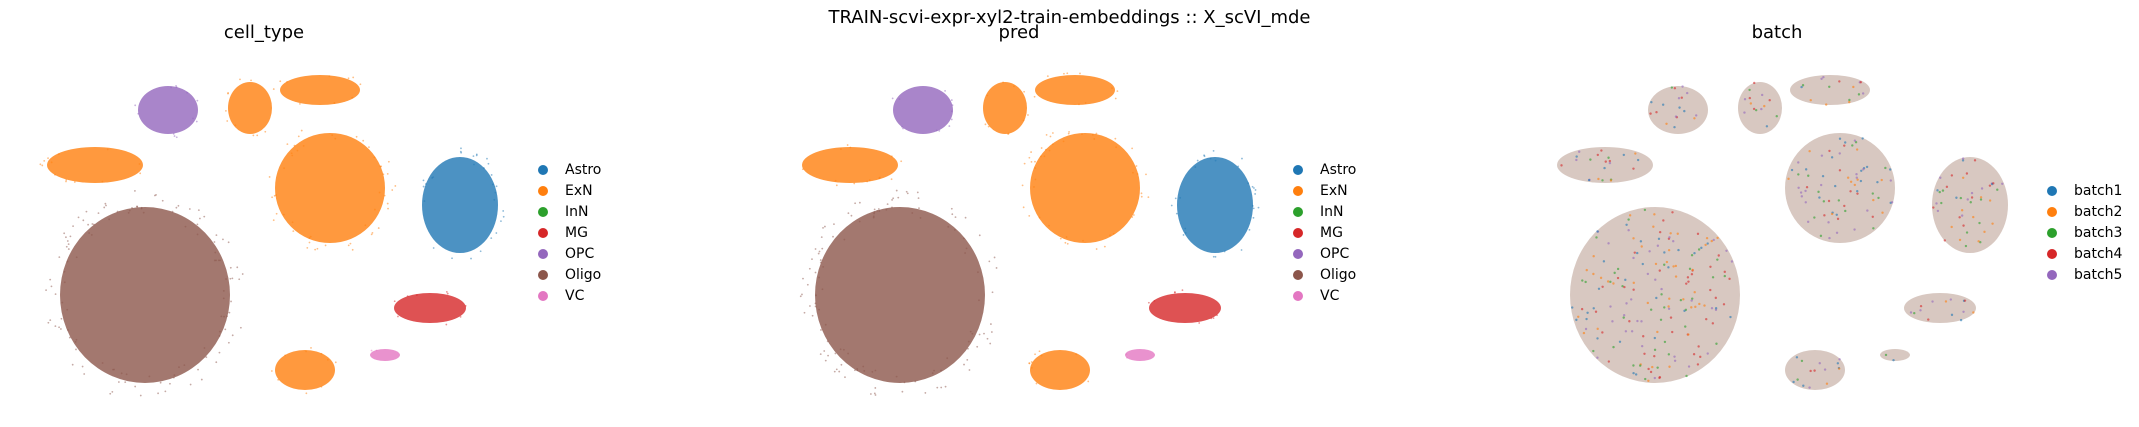 Image resolution: width=2139 pixels, height=427 pixels. I want to click on legend-marker, so click(2052, 253).